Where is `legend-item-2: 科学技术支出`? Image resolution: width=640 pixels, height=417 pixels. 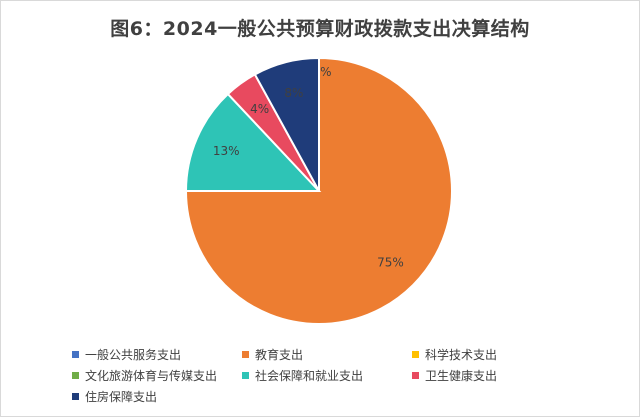 legend-item-2: 科学技术支出 is located at coordinates (454, 354).